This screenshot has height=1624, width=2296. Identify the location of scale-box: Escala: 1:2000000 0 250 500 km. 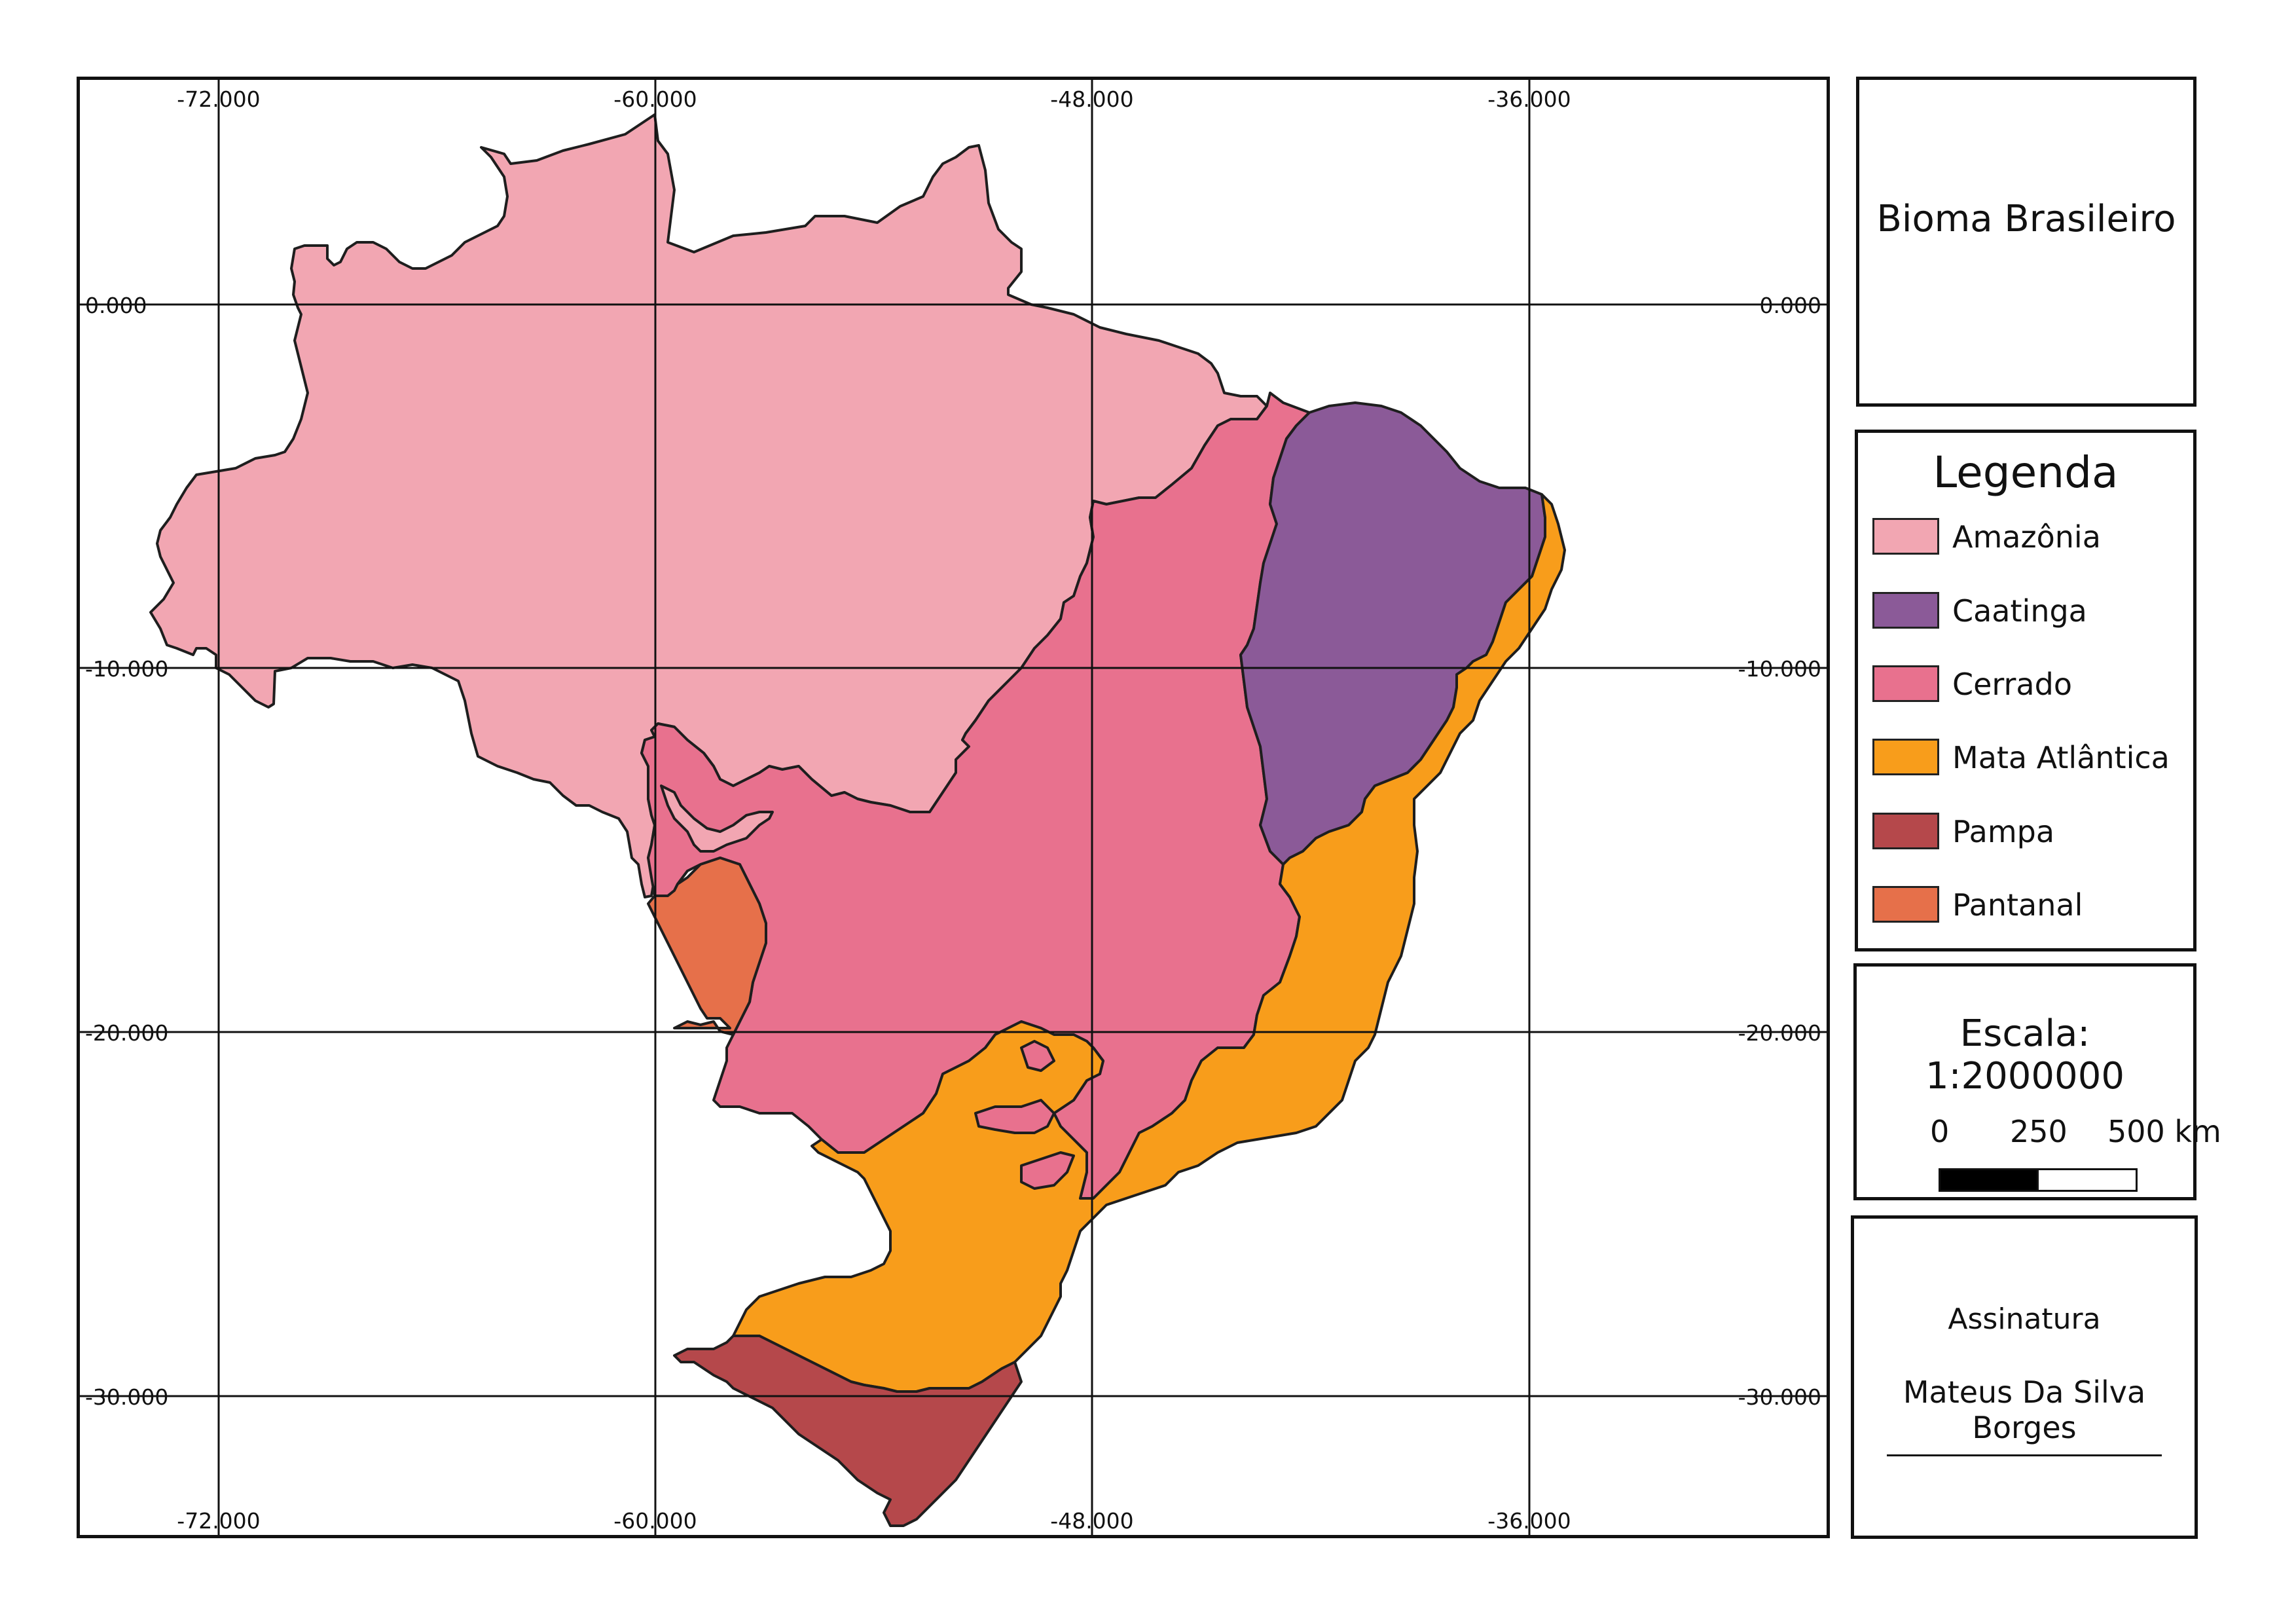
(2037, 1081).